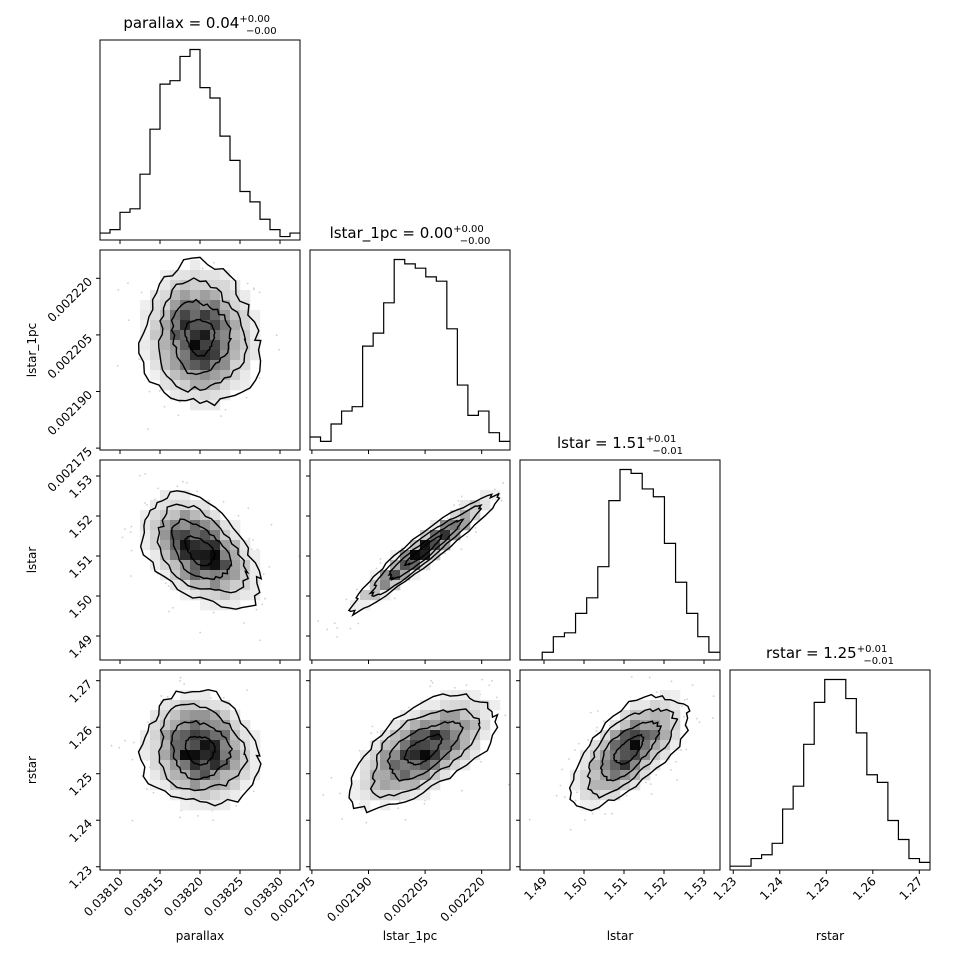 The width and height of the screenshot is (970, 970). I want to click on y-tick-label: 1.51, so click(80, 566).